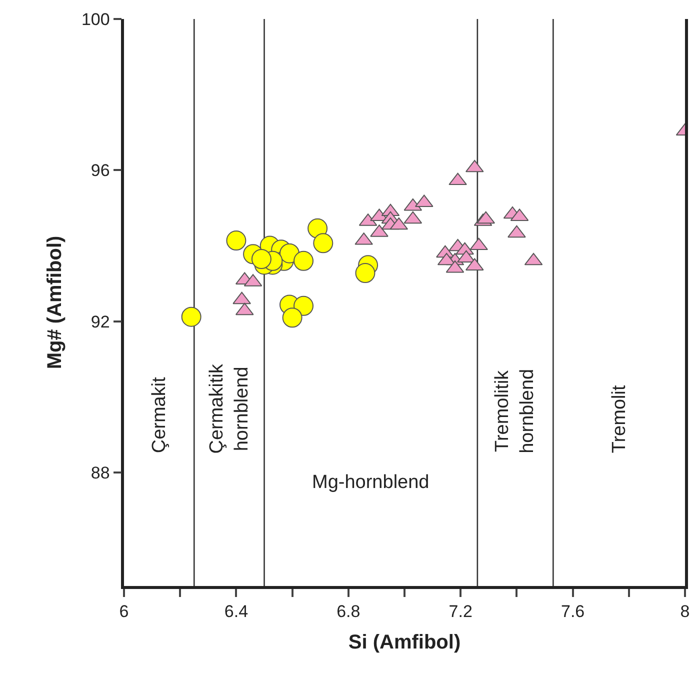 The width and height of the screenshot is (700, 691). I want to click on x-tick-label: 6.4, so click(236, 612).